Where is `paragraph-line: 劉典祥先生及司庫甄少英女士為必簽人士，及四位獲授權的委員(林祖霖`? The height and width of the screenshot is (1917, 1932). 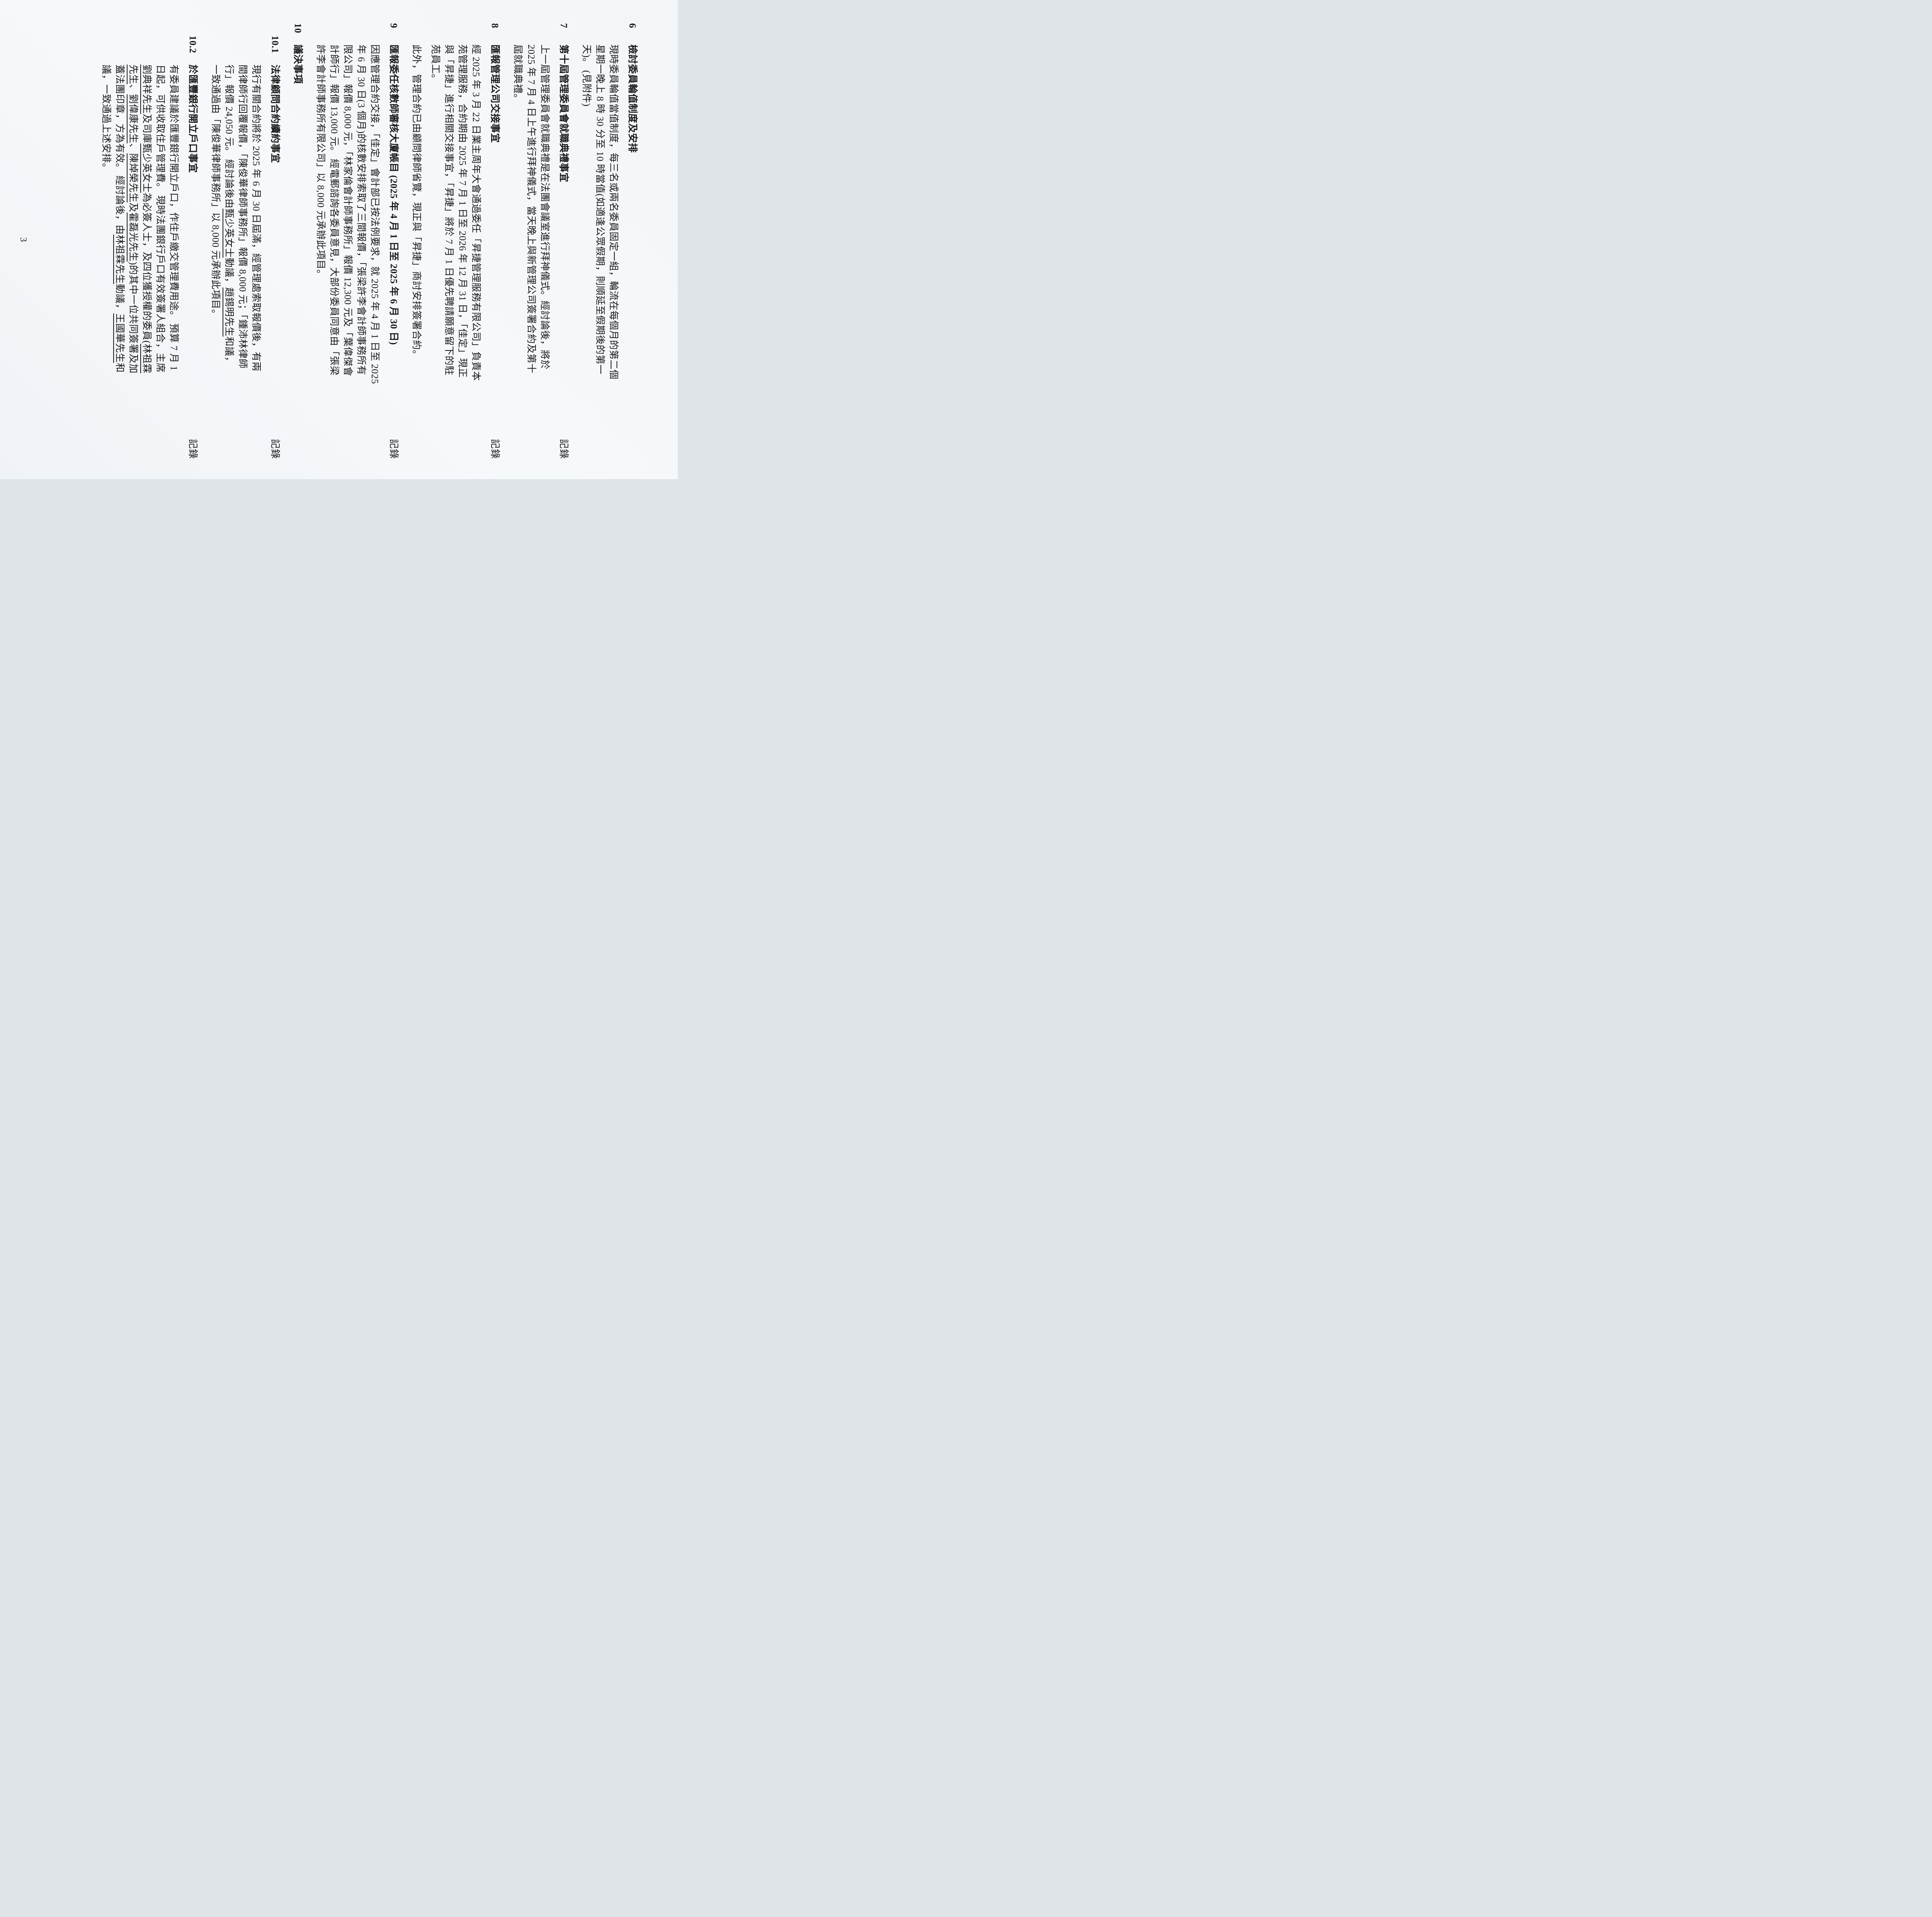
paragraph-line: 劉典祥先生及司庫甄少英女士為必簽人士，及四位獲授權的委員(林祖霖 is located at coordinates (146, 262).